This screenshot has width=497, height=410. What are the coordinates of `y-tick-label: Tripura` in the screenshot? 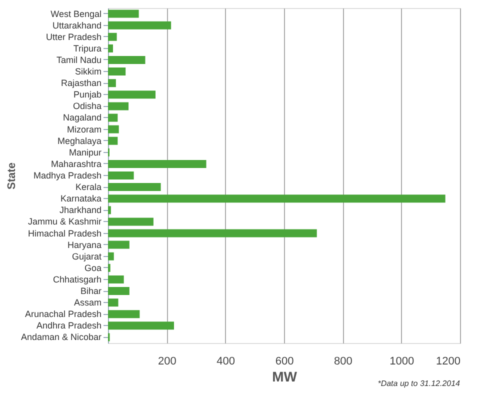 It's located at (87, 48).